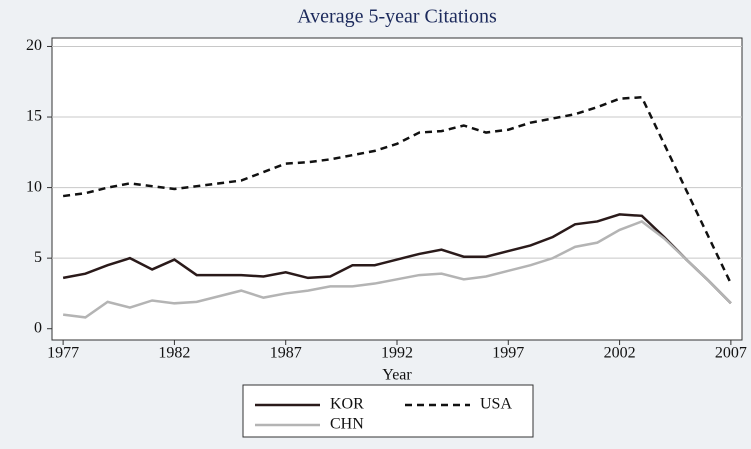  I want to click on x-tick-label: 1997, so click(508, 353).